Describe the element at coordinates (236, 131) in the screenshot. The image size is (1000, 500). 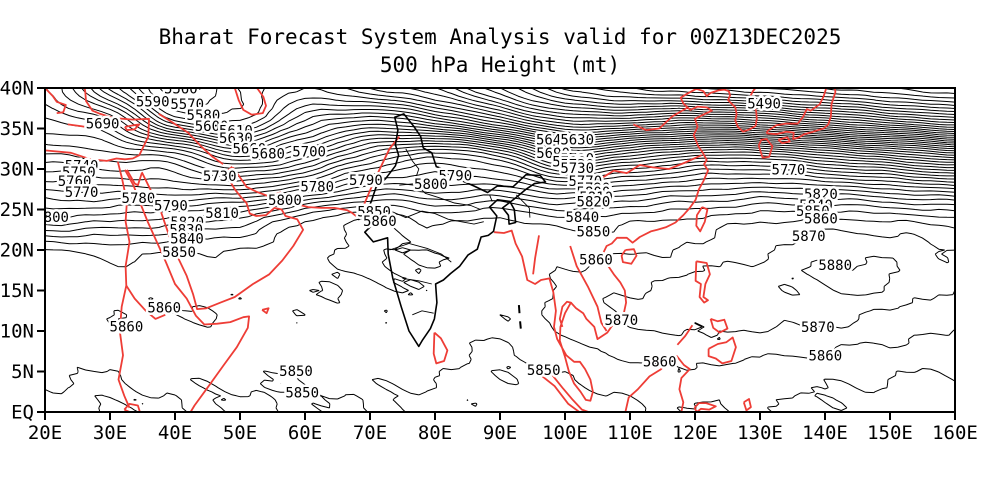
I see `contour-label: 5610` at that location.